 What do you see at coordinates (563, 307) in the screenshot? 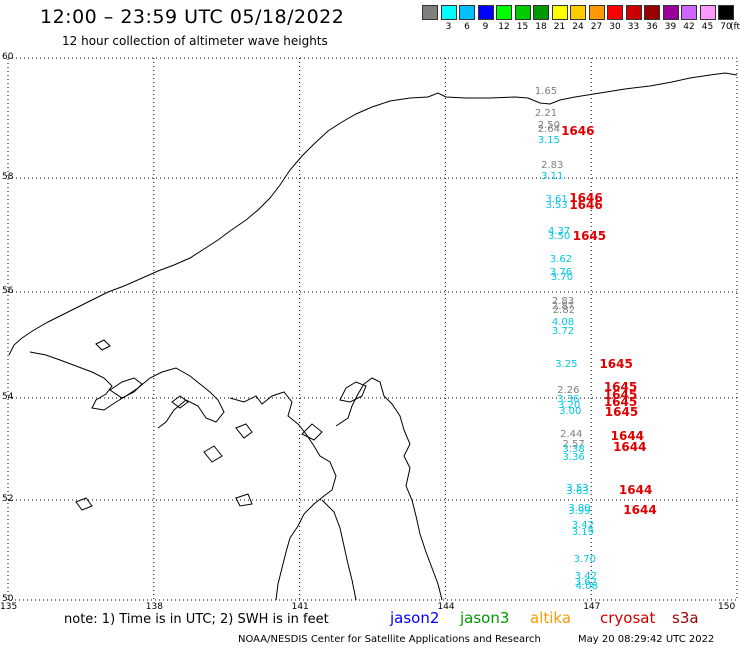
I see `wave-height-value: 2.87` at bounding box center [563, 307].